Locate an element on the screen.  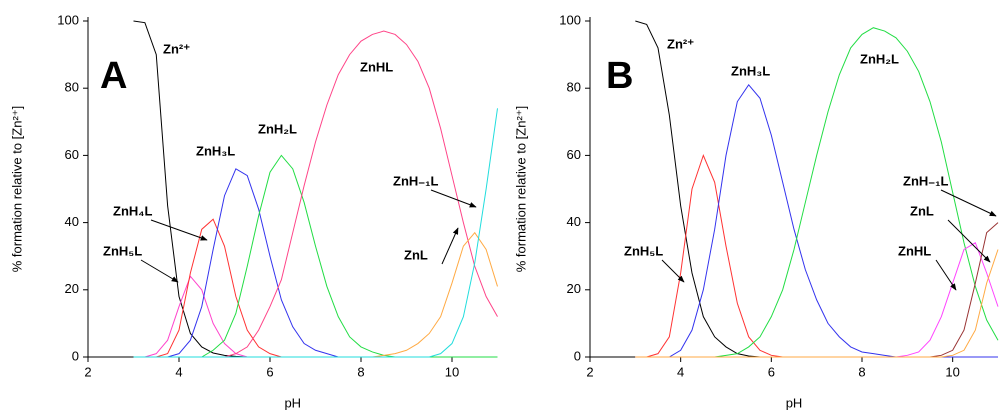
panel-label: B is located at coordinates (619, 76).